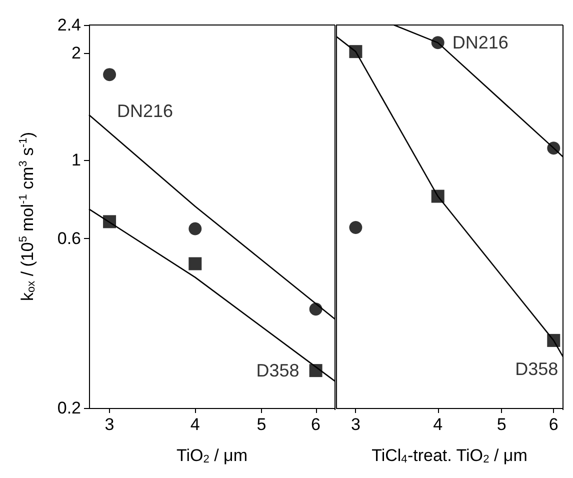  I want to click on y-tick-label: 0.6, so click(69, 238).